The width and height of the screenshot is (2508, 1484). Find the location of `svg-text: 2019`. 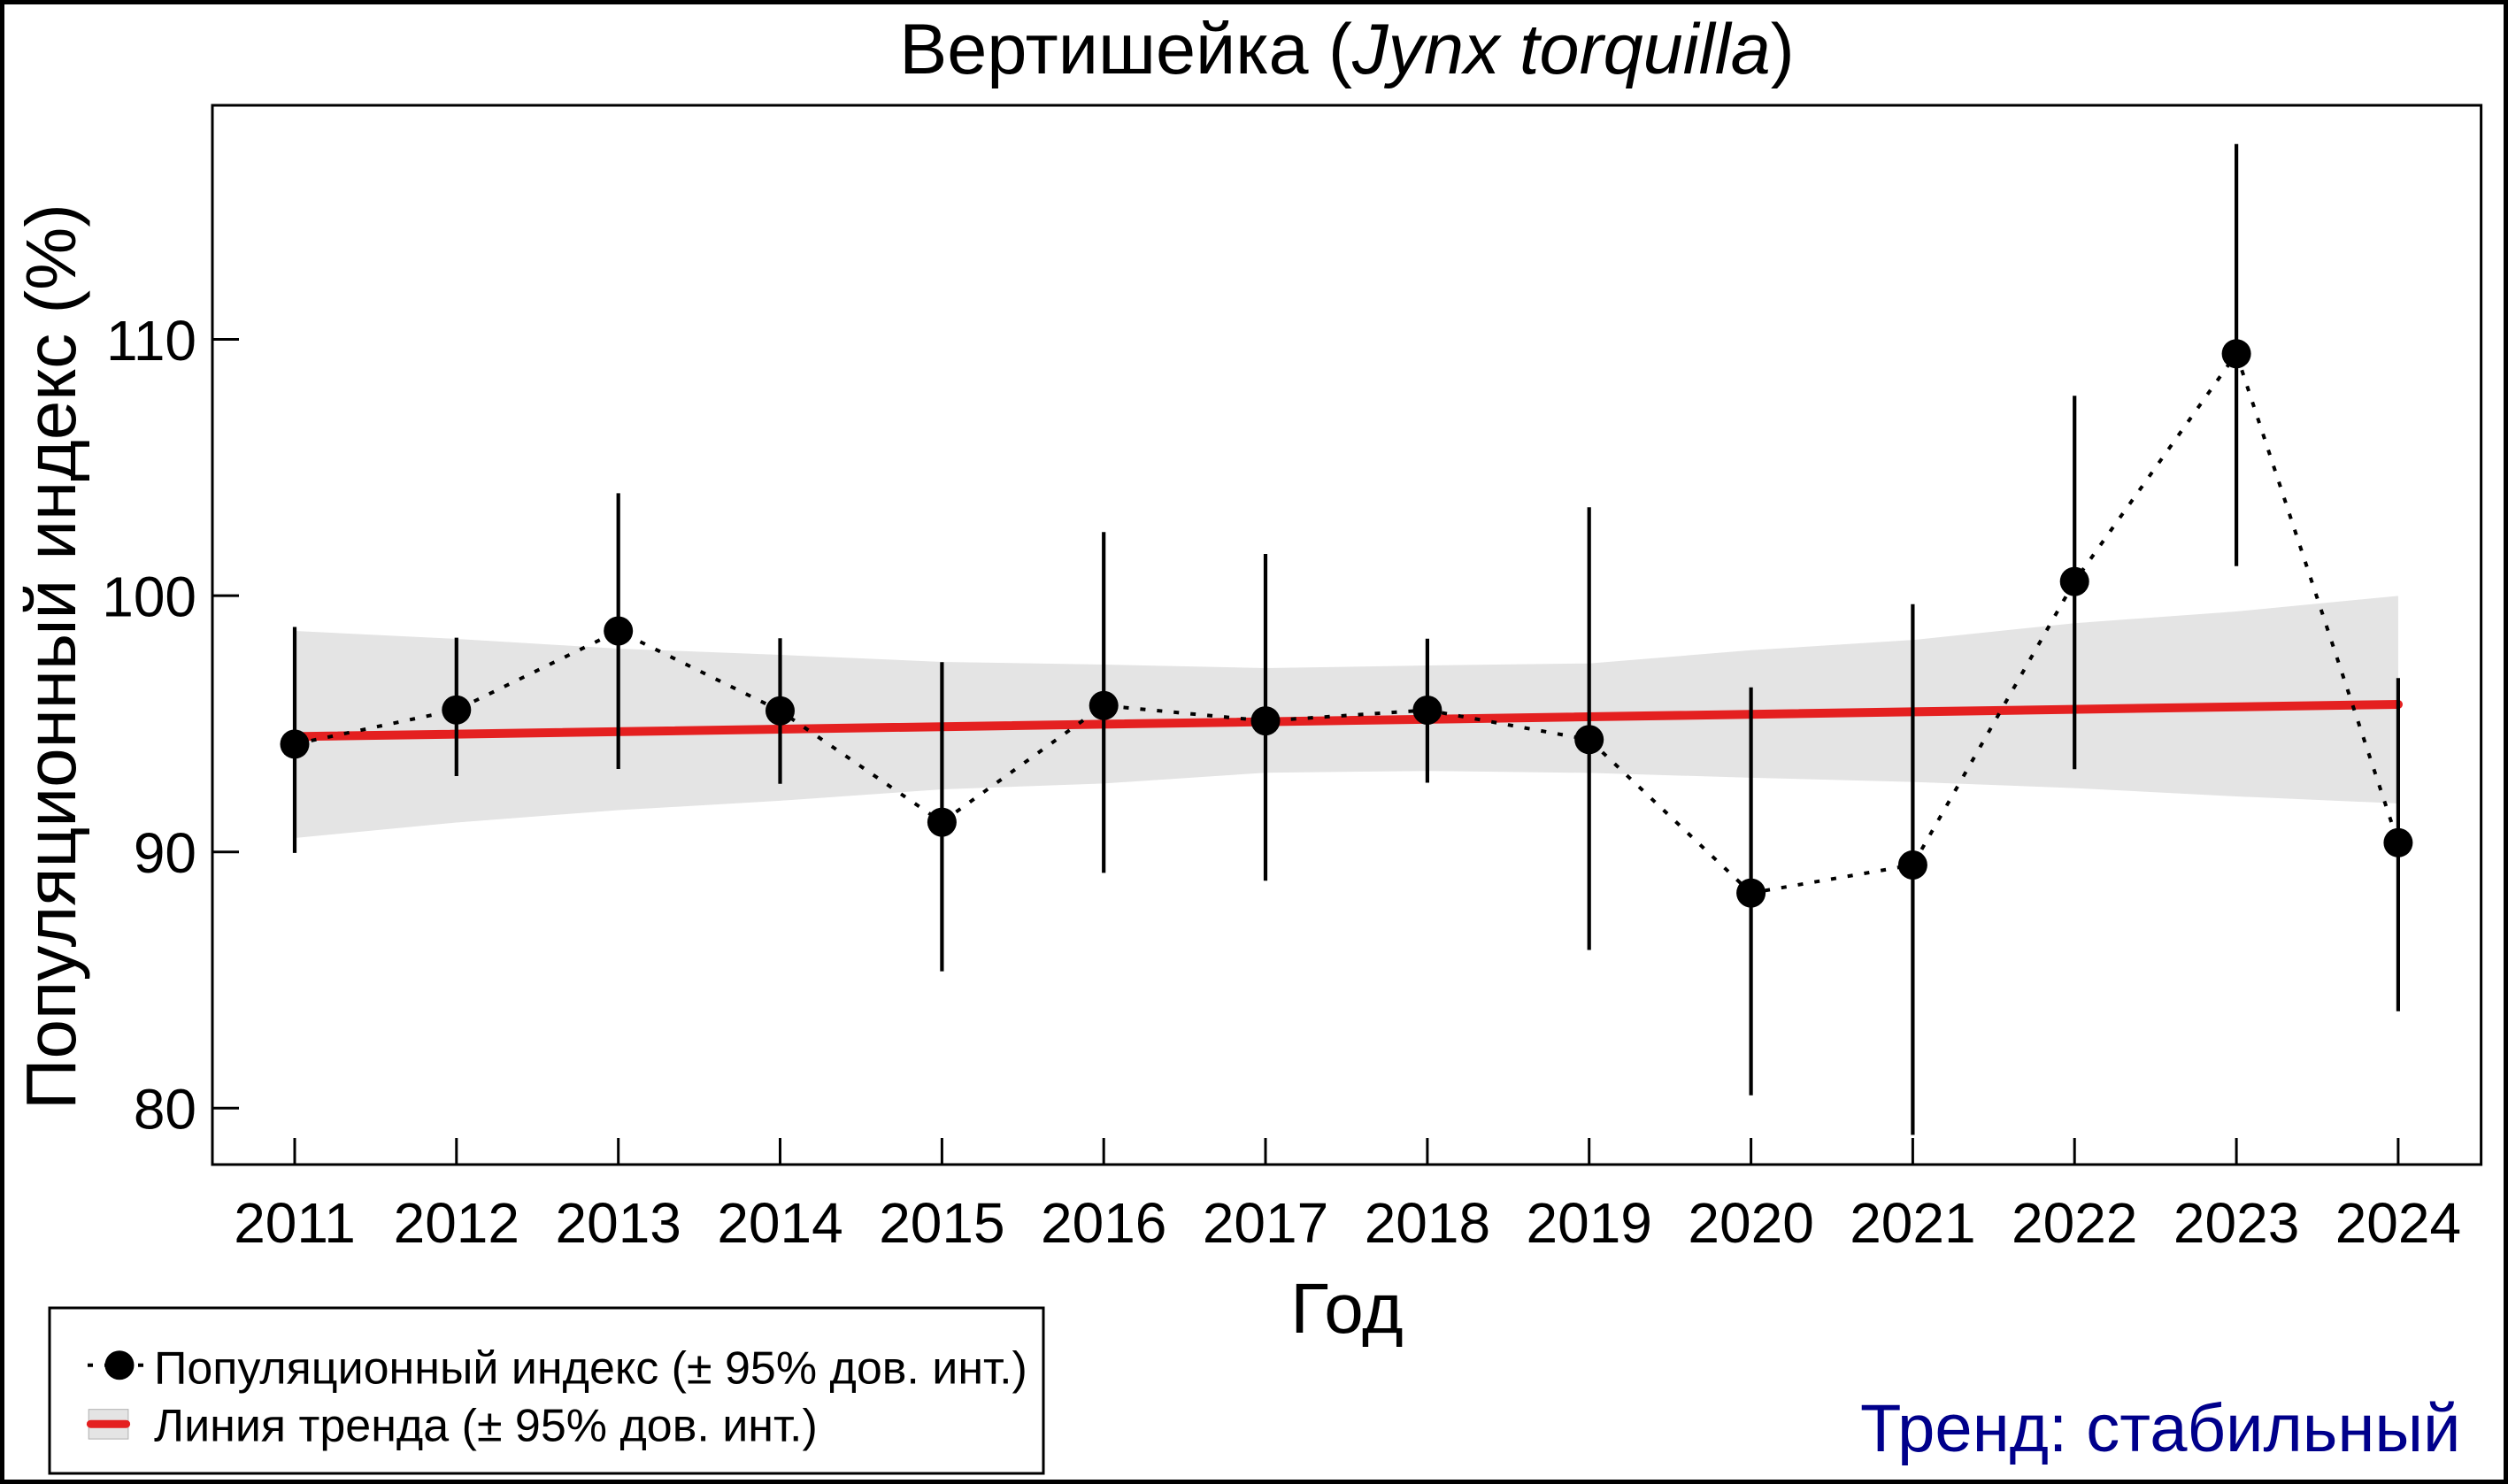

svg-text: 2019 is located at coordinates (1589, 1223).